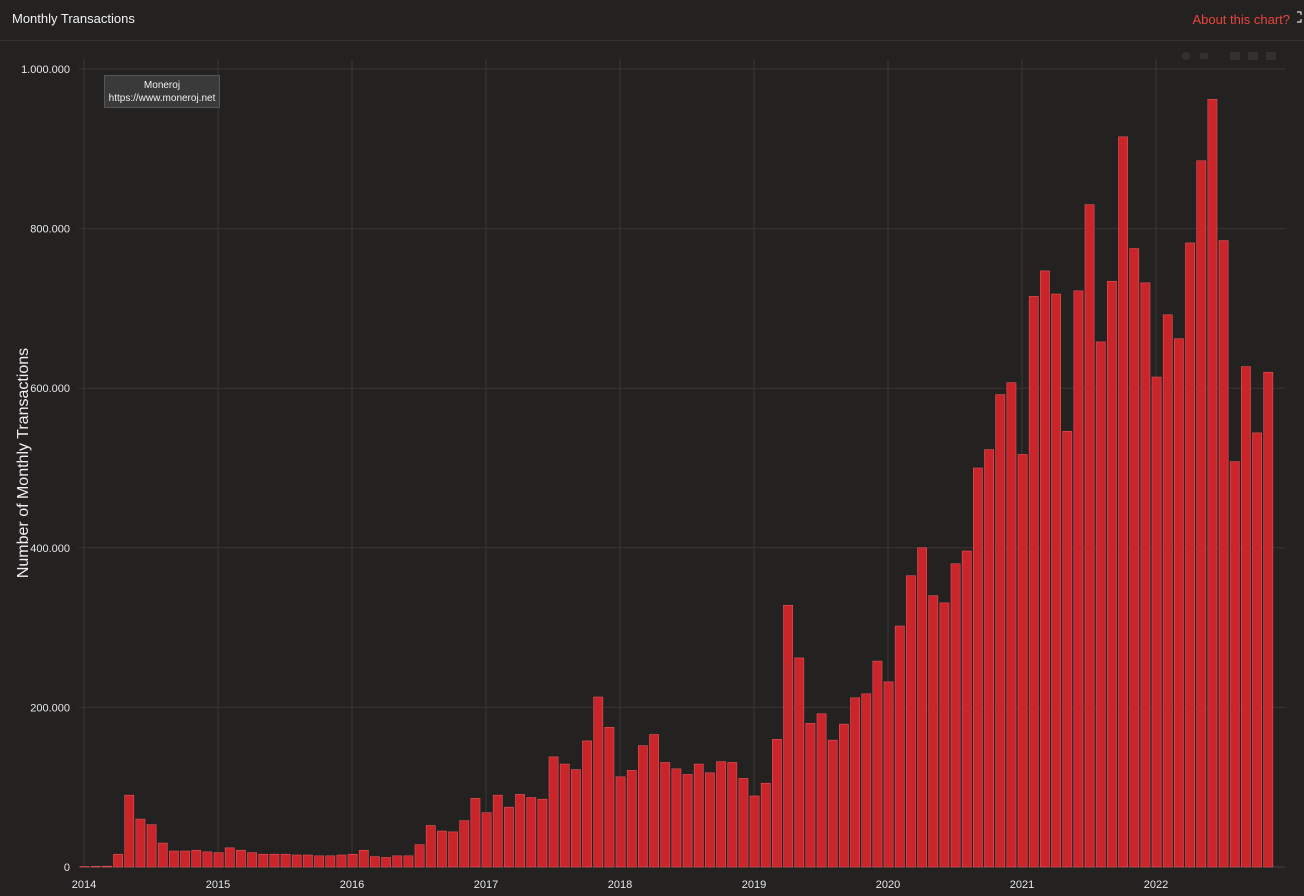 This screenshot has width=1304, height=896. I want to click on reset-icon, so click(1253, 56).